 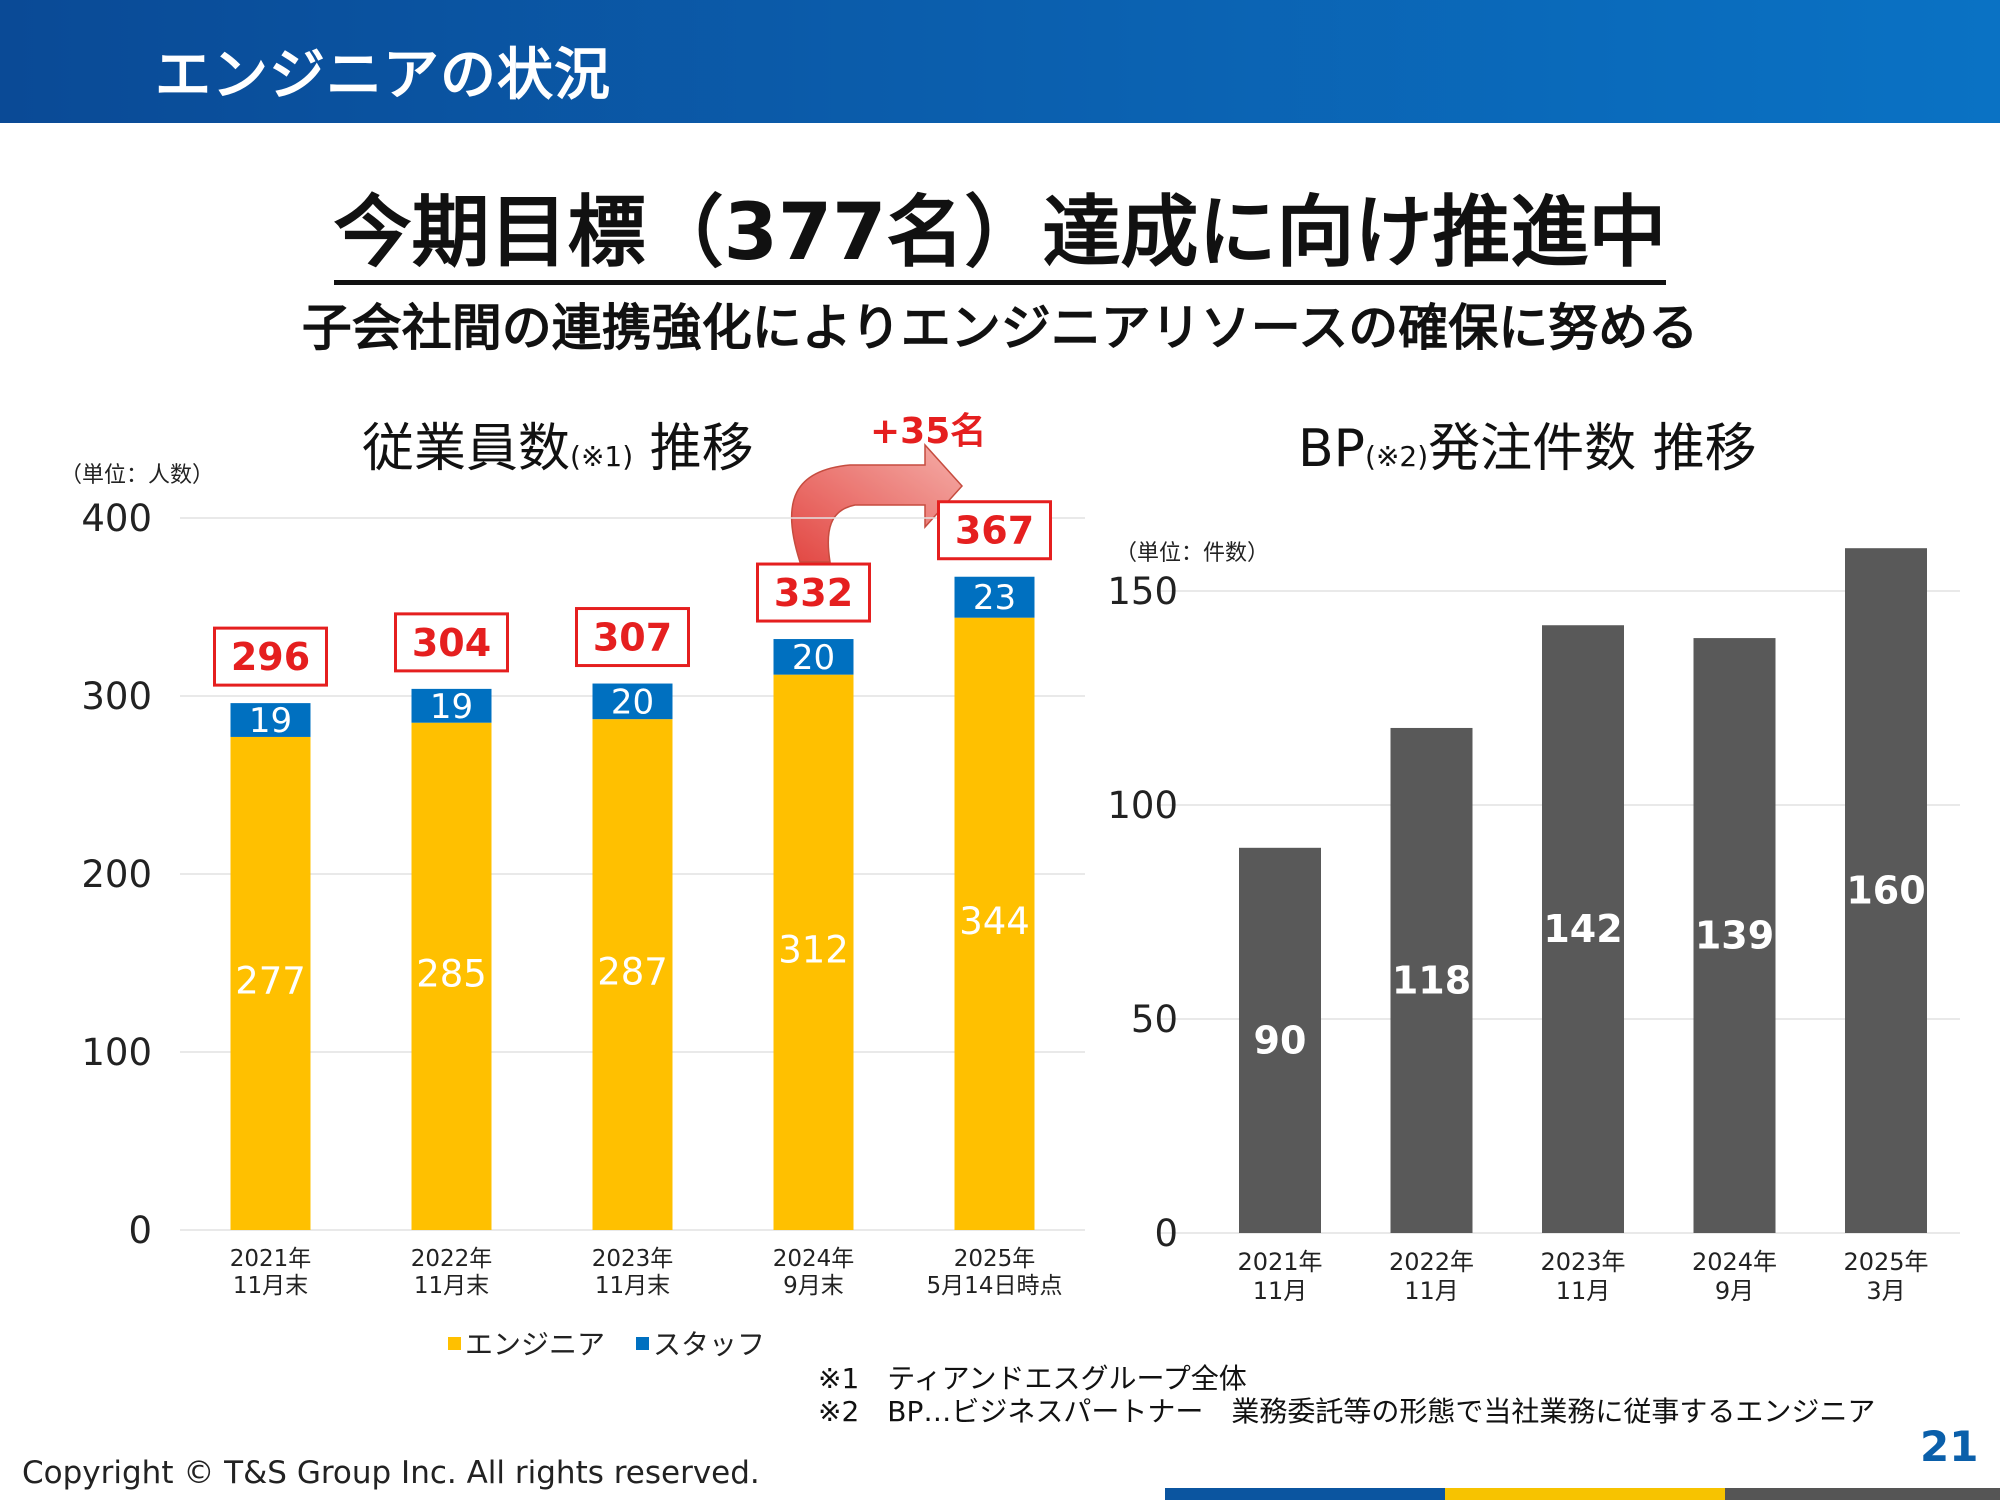 I want to click on employee-x-tick-label: 2024年, so click(x=814, y=1259).